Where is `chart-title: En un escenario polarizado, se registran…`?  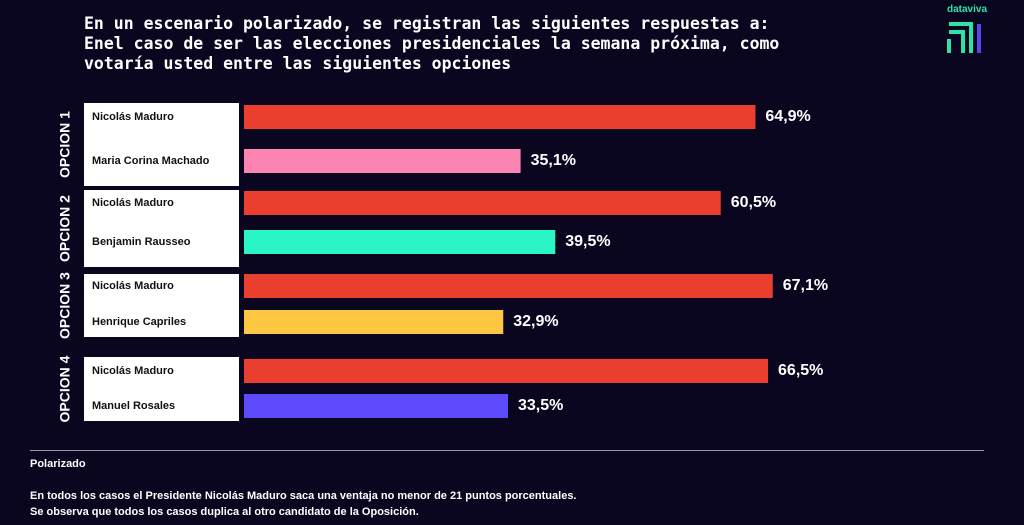 chart-title: En un escenario polarizado, se registran… is located at coordinates (454, 44).